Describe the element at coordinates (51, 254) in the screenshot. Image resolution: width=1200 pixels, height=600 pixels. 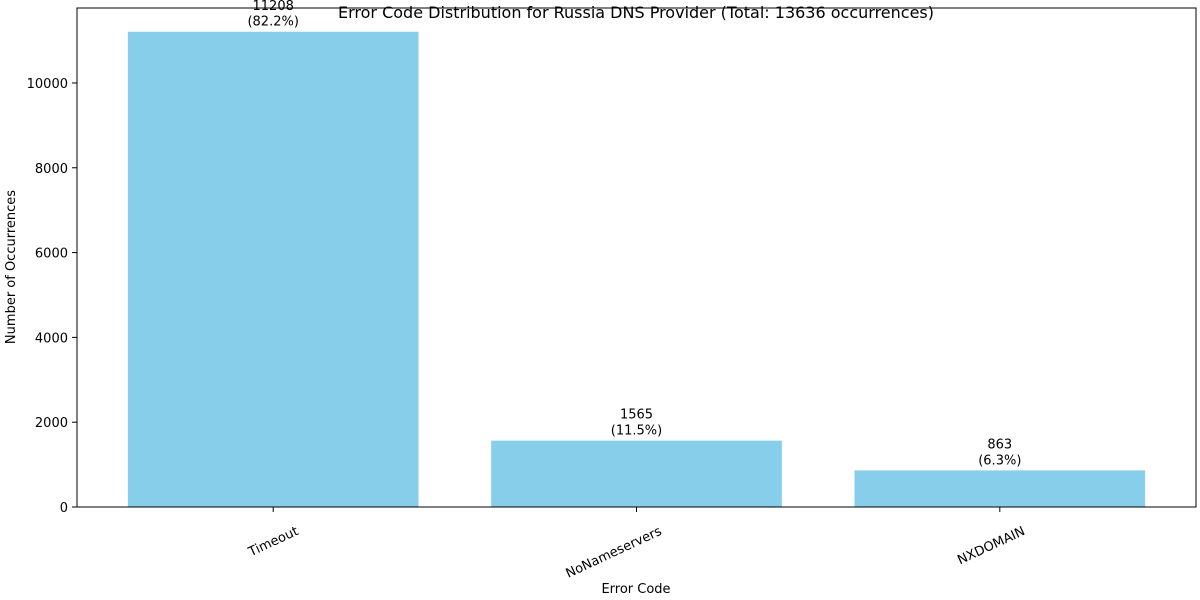
I see `y-tick-label: 6000` at that location.